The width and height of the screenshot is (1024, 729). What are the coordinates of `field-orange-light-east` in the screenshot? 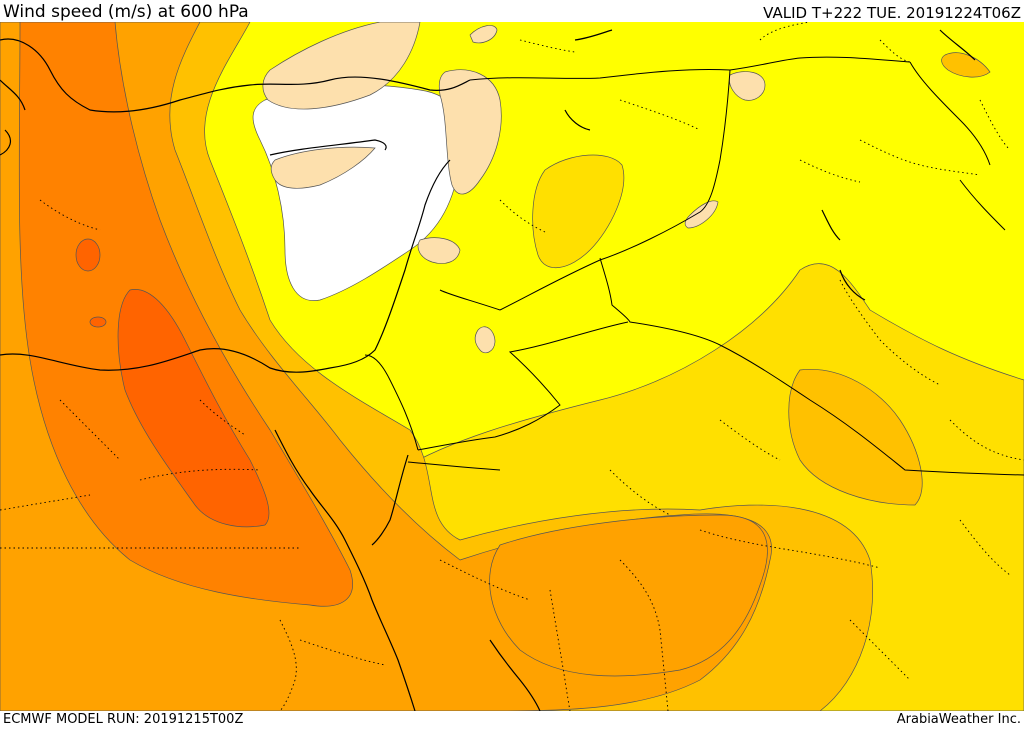 It's located at (855, 437).